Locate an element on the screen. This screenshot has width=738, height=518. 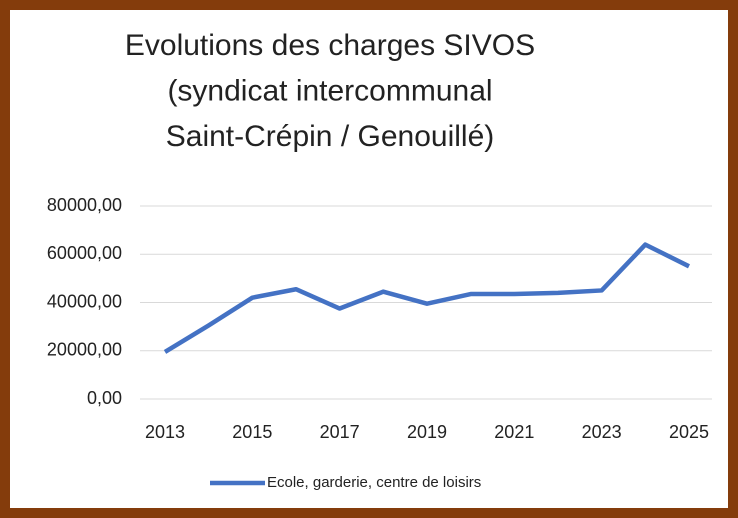
legend-label: Ecole, garderie, centre de loisirs is located at coordinates (374, 482).